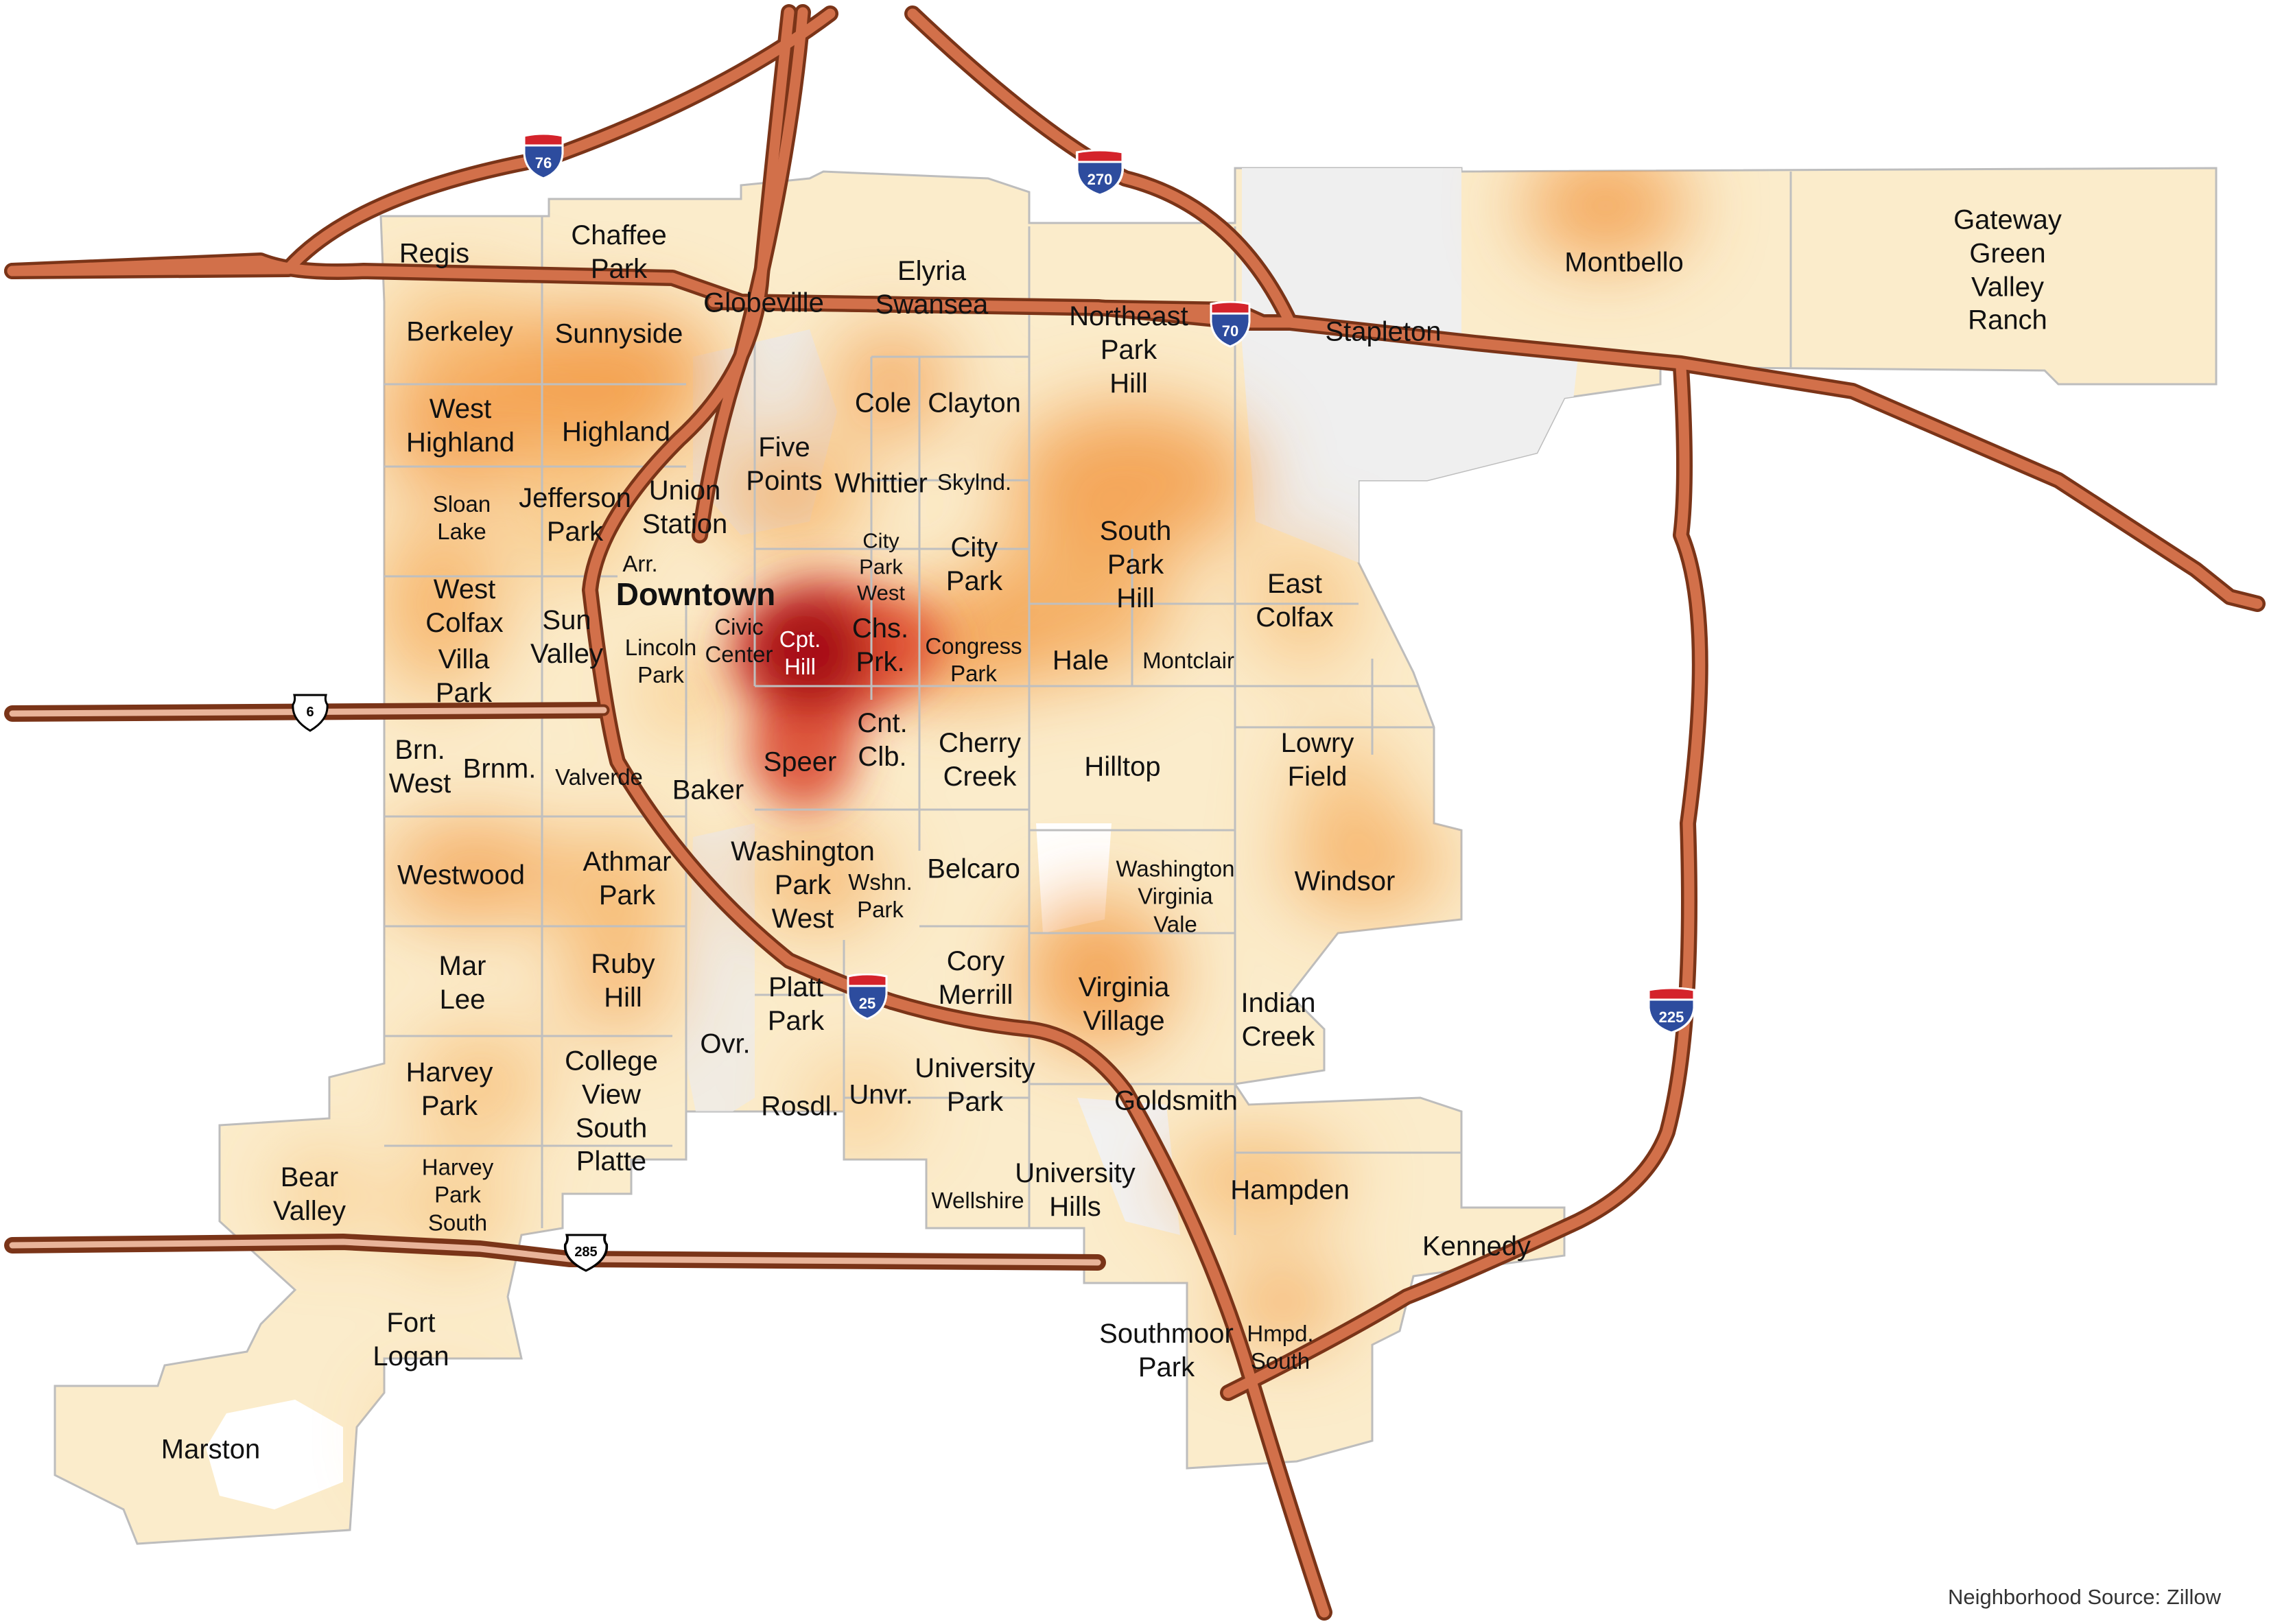  I want to click on neighborhood-label-city-park-west: City Park West, so click(881, 566).